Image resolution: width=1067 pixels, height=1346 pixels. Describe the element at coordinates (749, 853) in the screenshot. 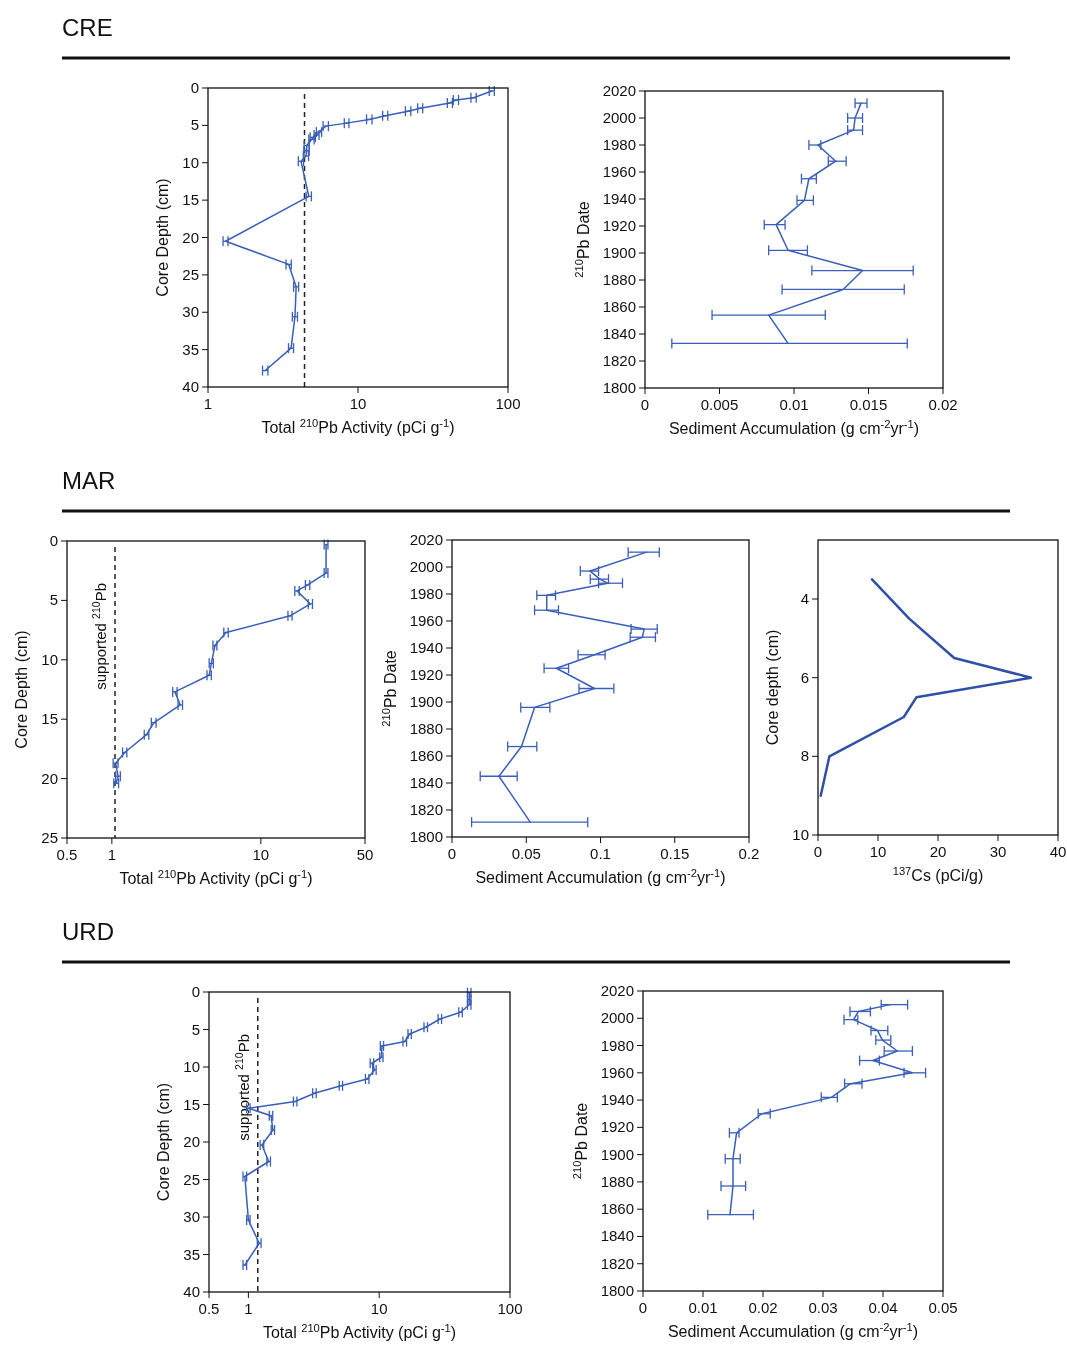

I see `x-tick-label: 0.2` at that location.